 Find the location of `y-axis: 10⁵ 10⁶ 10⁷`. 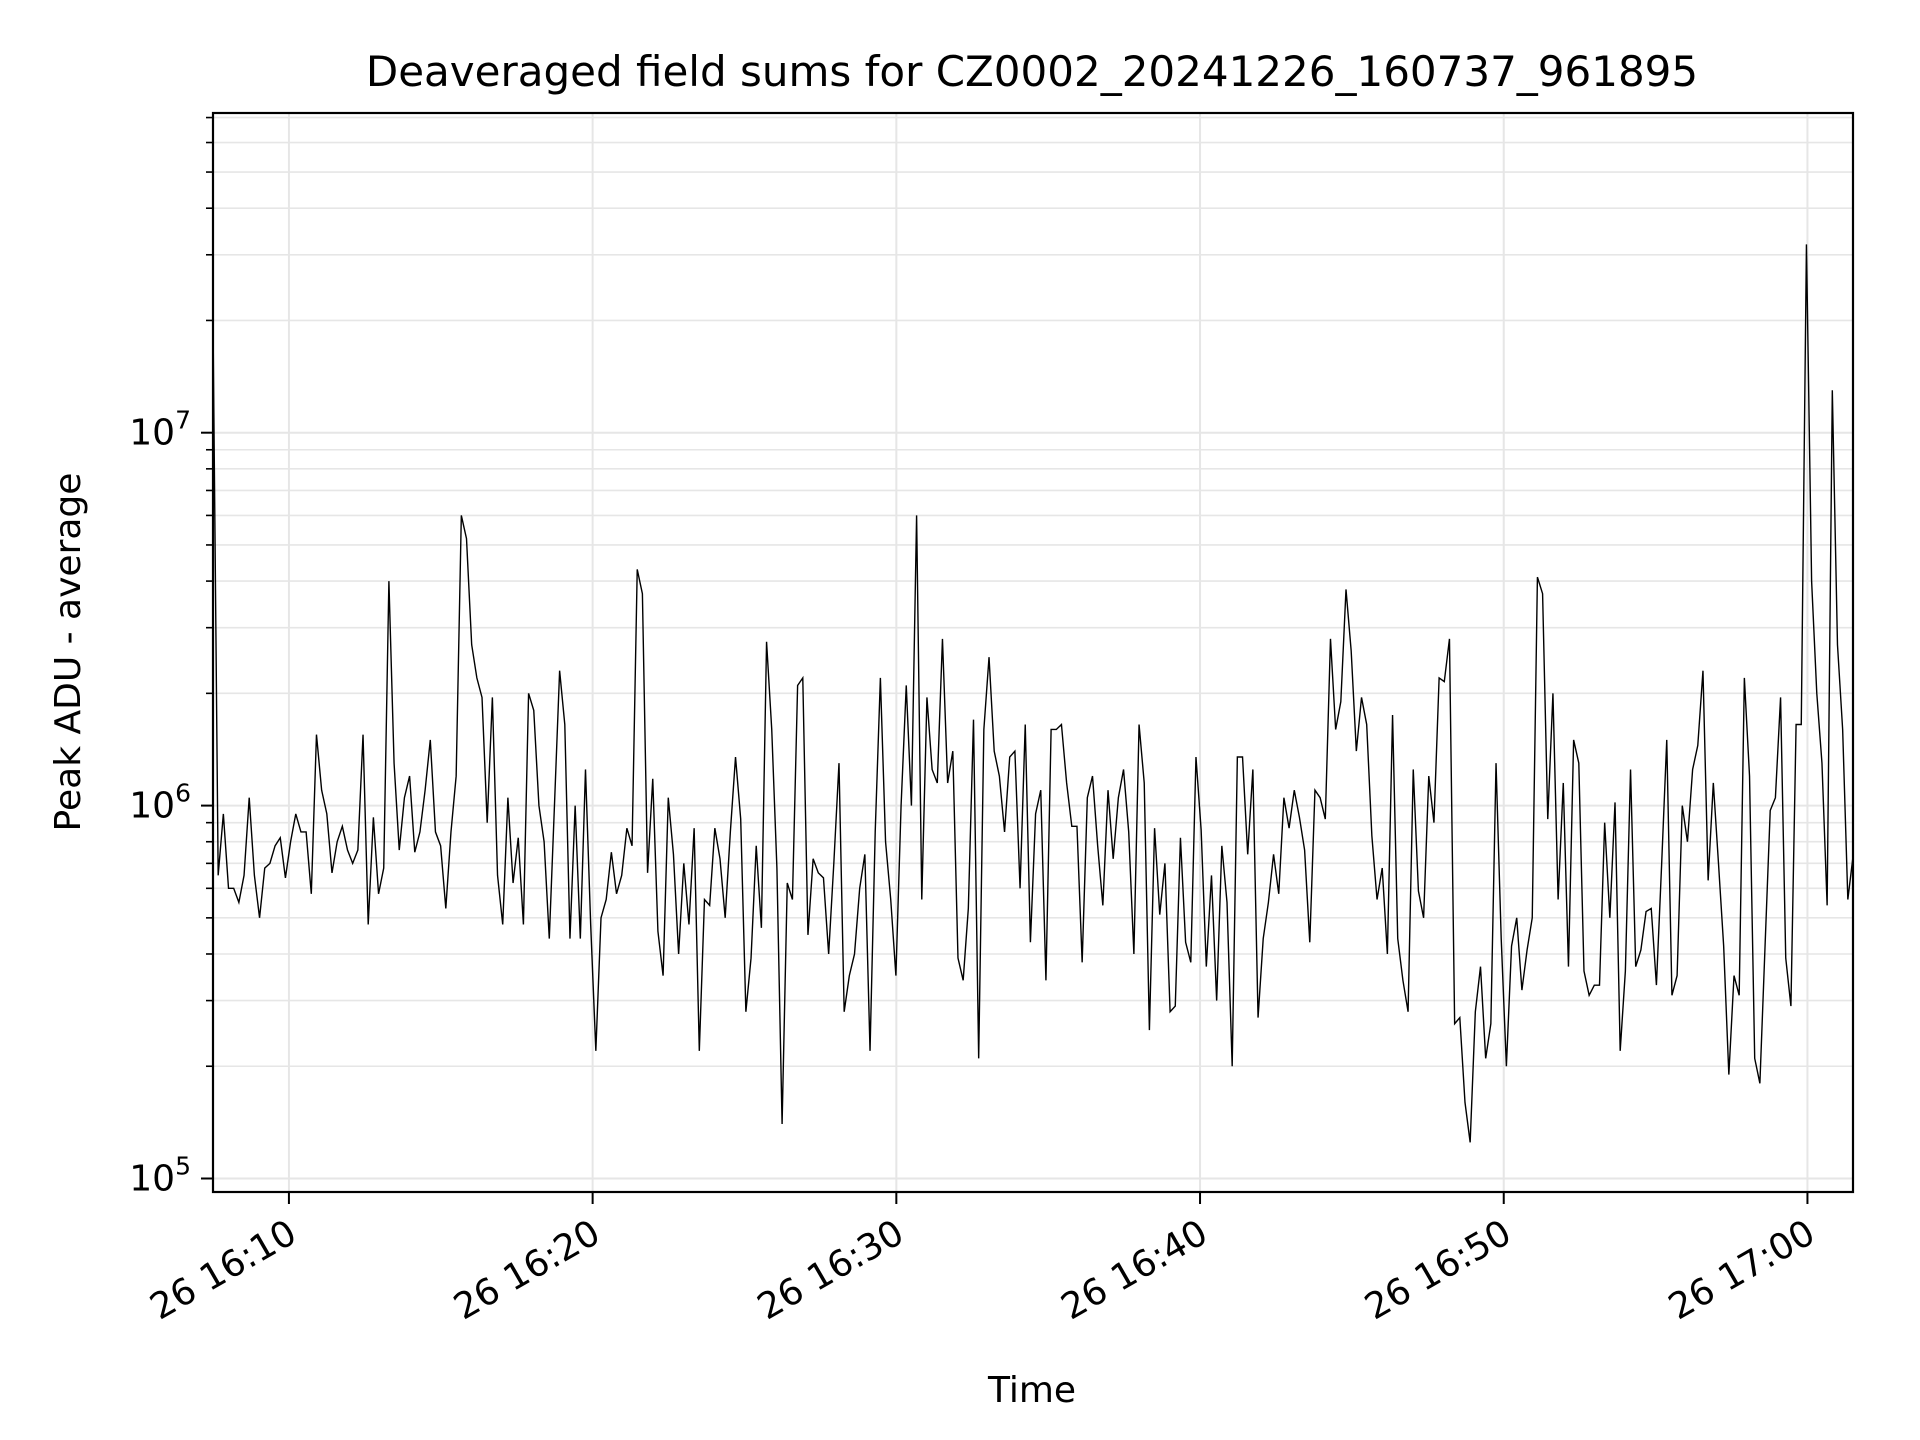

y-axis: 10⁵ 10⁶ 10⁷ is located at coordinates (171, 657).